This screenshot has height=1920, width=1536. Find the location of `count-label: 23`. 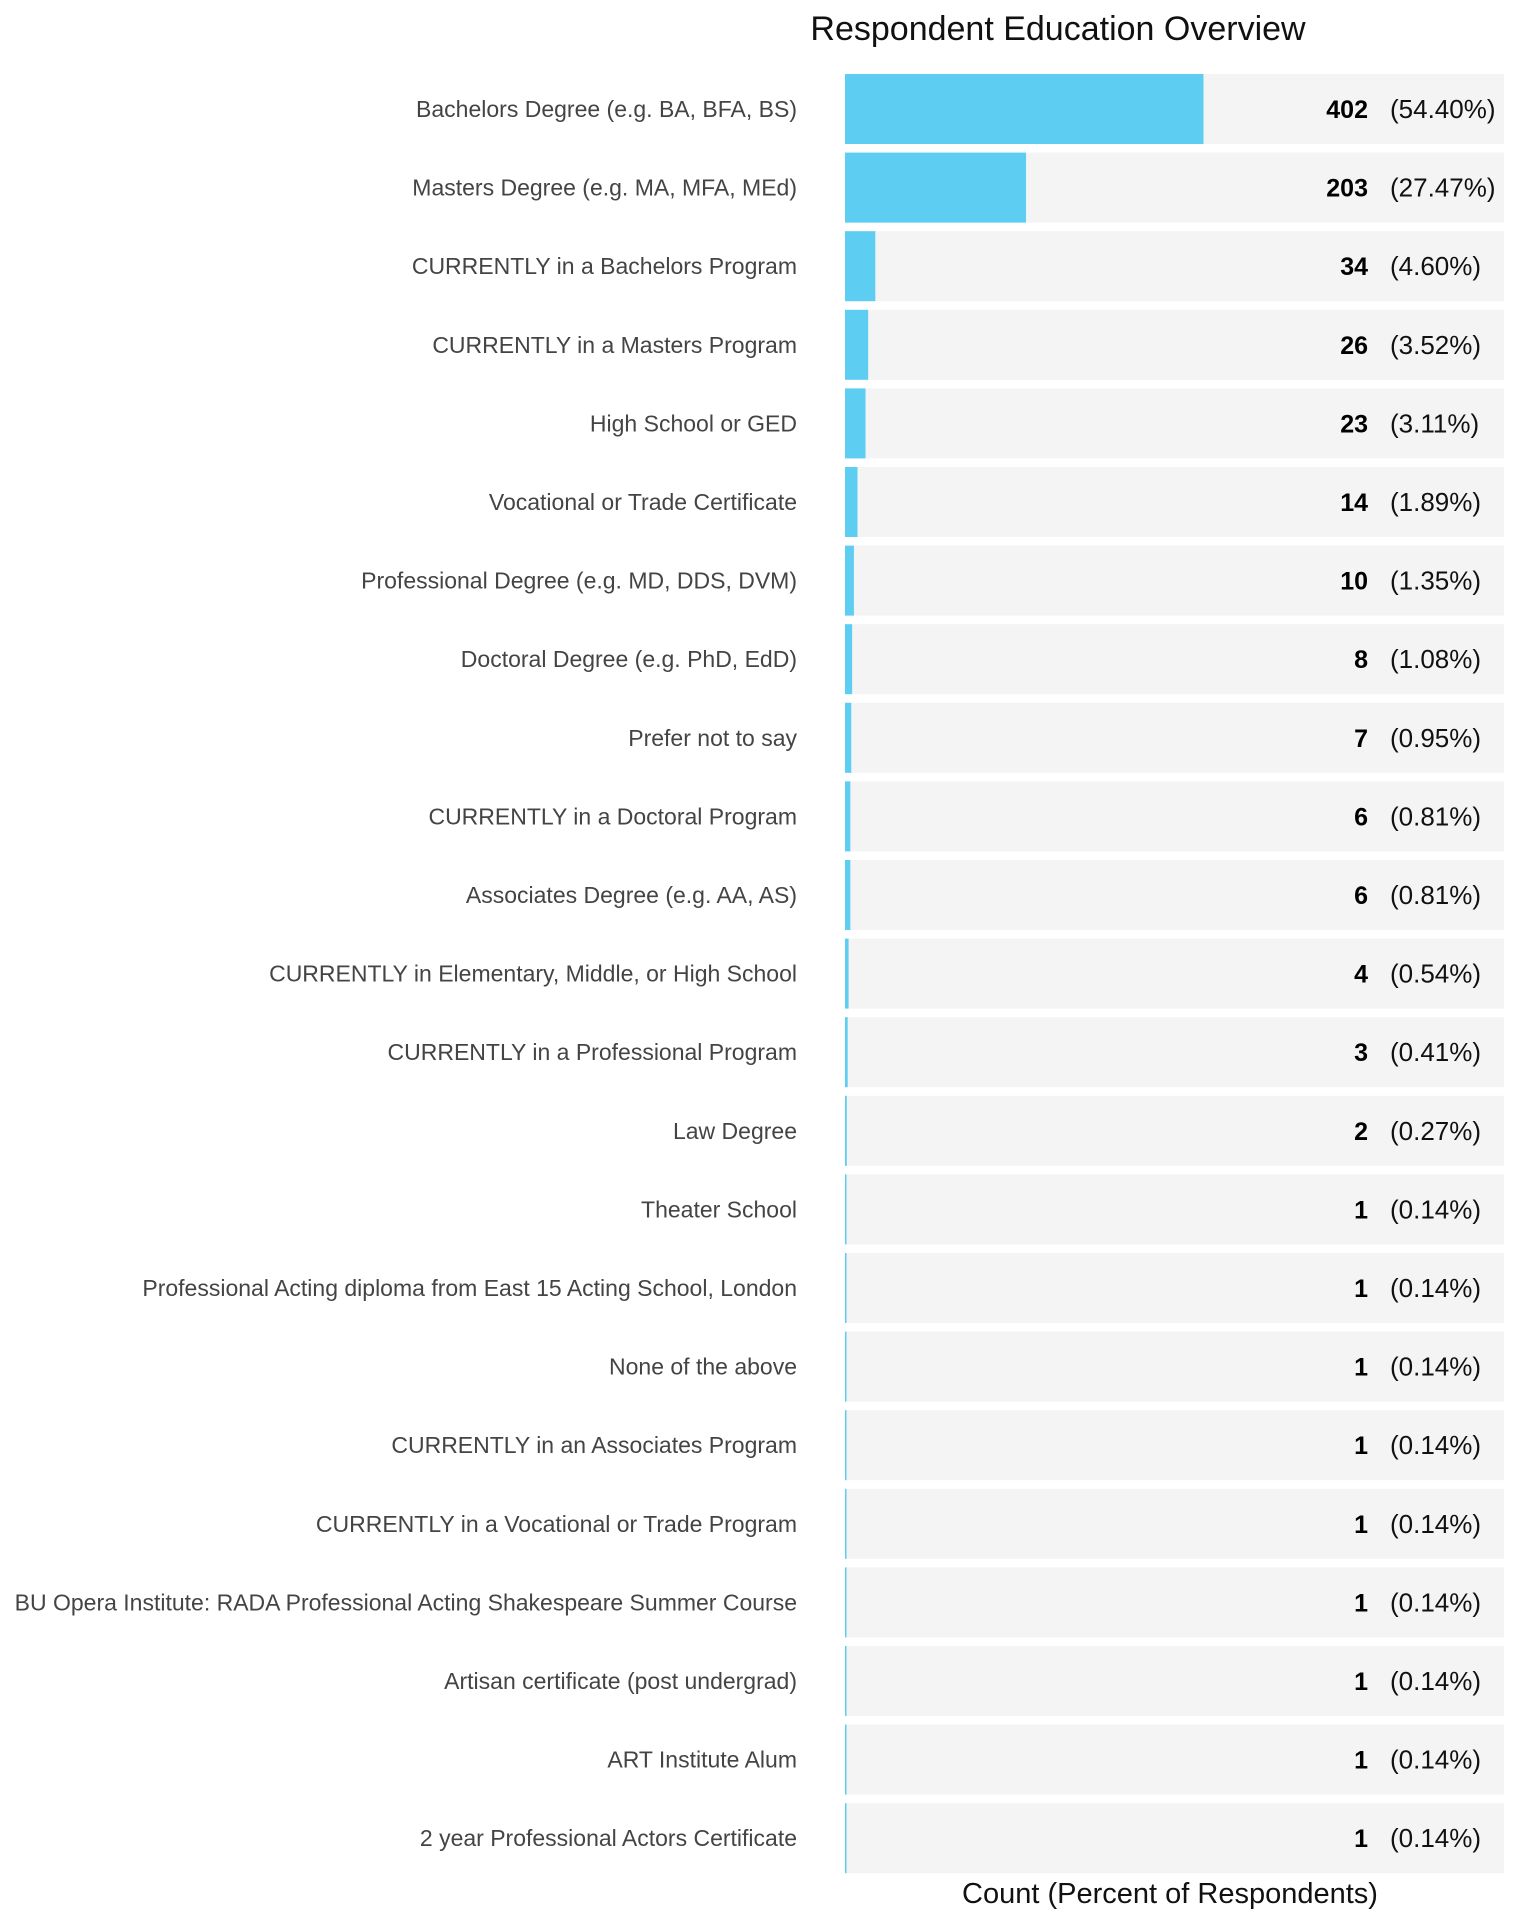

count-label: 23 is located at coordinates (1354, 424).